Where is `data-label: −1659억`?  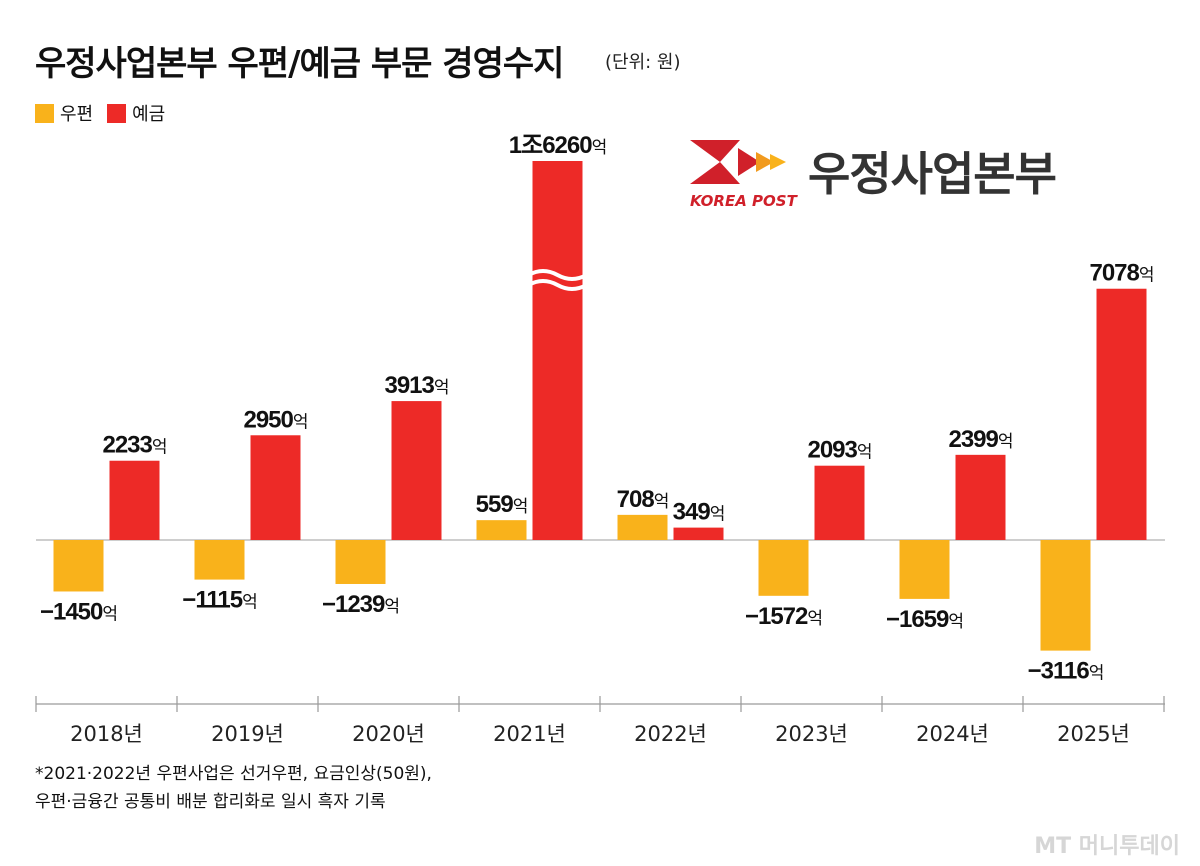
data-label: −1659억 is located at coordinates (924, 619).